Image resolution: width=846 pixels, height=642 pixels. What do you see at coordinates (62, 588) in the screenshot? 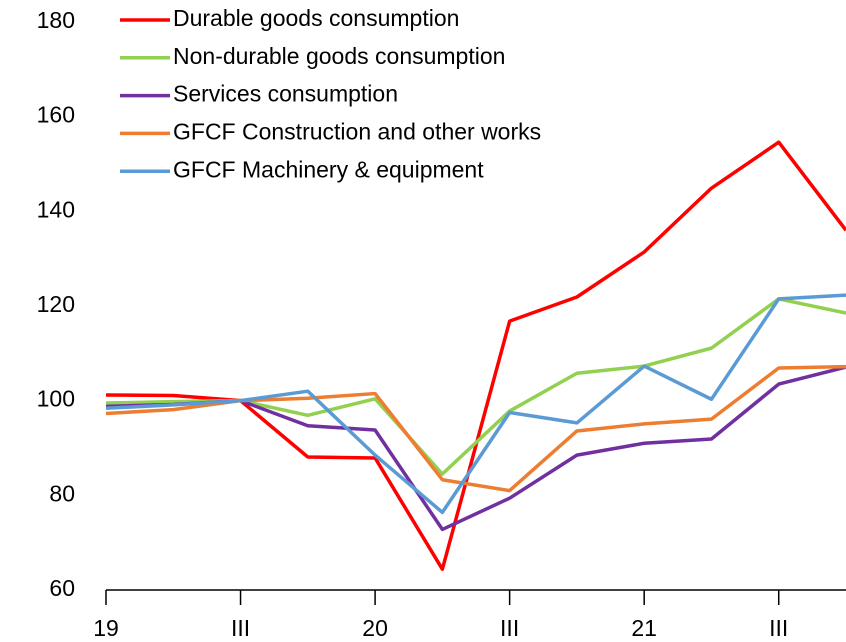
I see `y-tick-label: 60` at bounding box center [62, 588].